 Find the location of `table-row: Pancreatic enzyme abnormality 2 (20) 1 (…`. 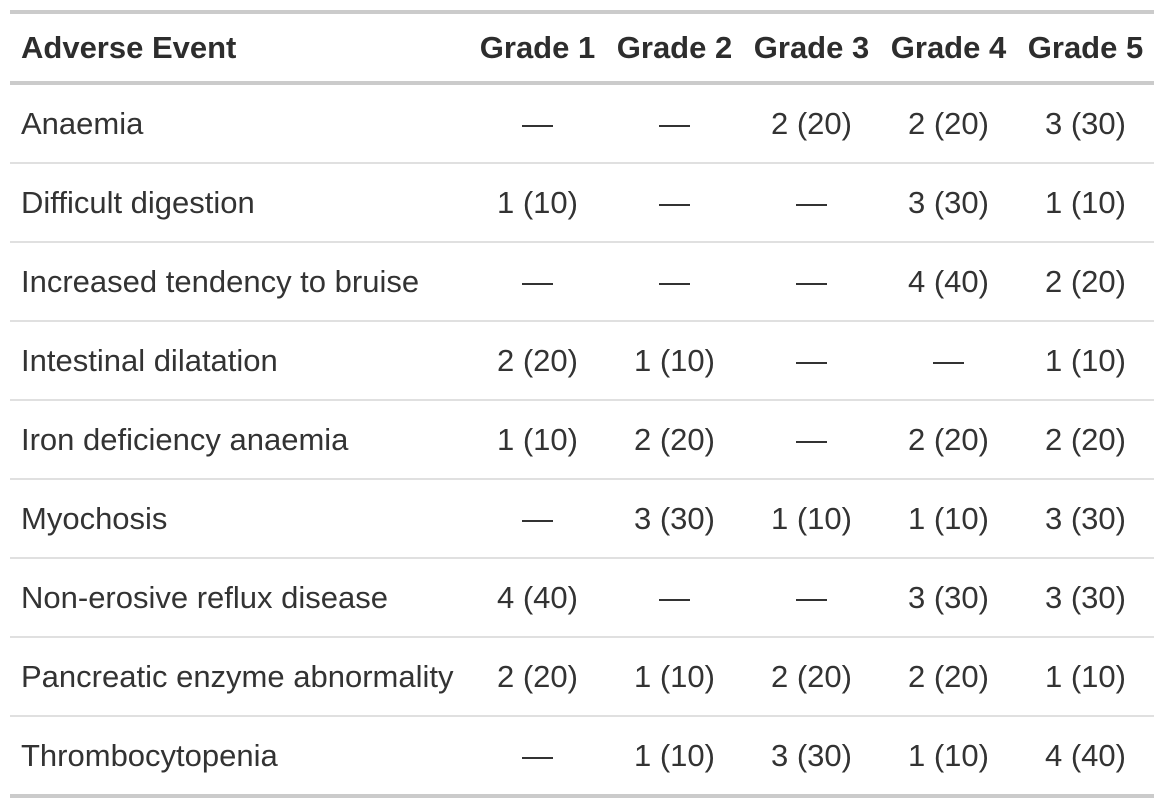

table-row: Pancreatic enzyme abnormality 2 (20) 1 (… is located at coordinates (582, 676).